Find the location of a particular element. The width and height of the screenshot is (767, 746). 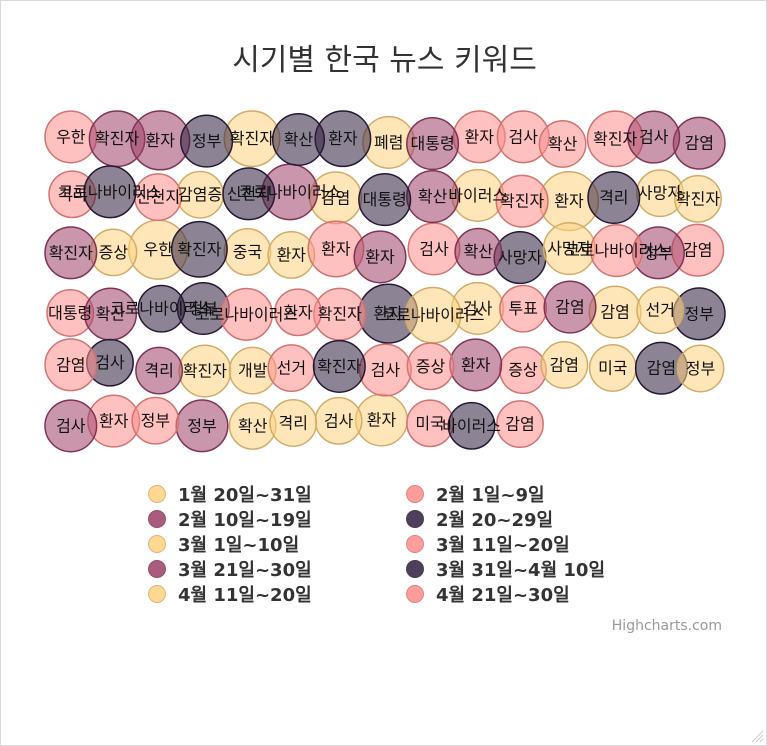

legend-label: 3월 31일~4월 10일 is located at coordinates (521, 570).